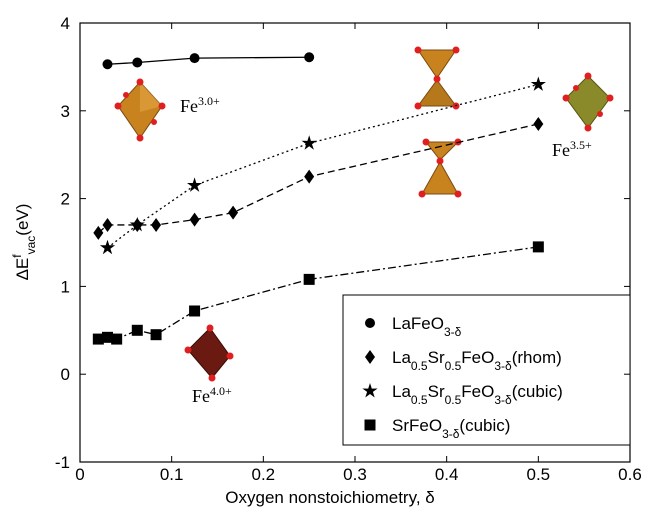 Image resolution: width=655 pixels, height=516 pixels. Describe the element at coordinates (477, 394) in the screenshot. I see `legend-label: La0.5Sr0.5FeO3-δ(cubic)` at that location.